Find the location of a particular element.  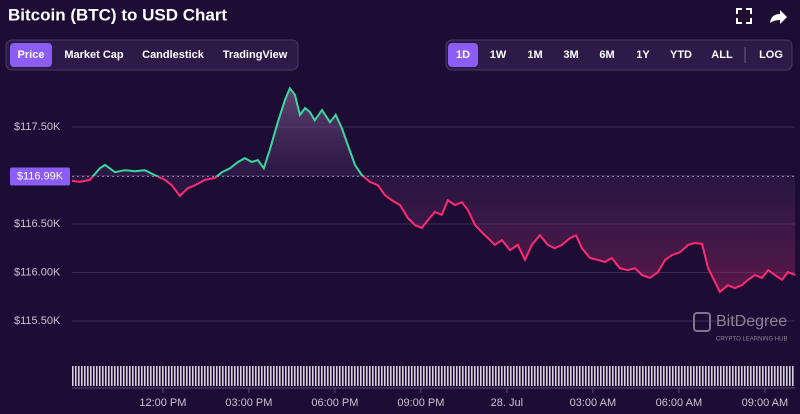

x-tick-label: 03:00 AM is located at coordinates (593, 403).